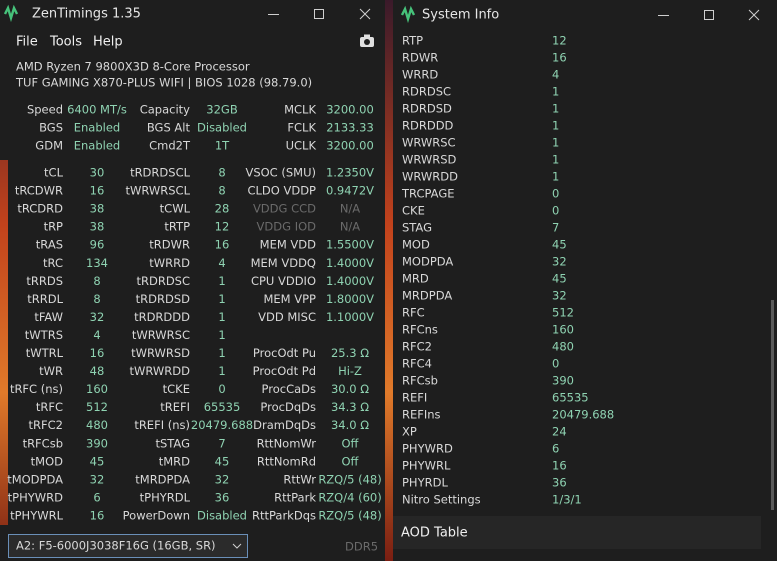 The image size is (777, 561). What do you see at coordinates (281, 191) in the screenshot?
I see `field-label: CLDO VDDP` at bounding box center [281, 191].